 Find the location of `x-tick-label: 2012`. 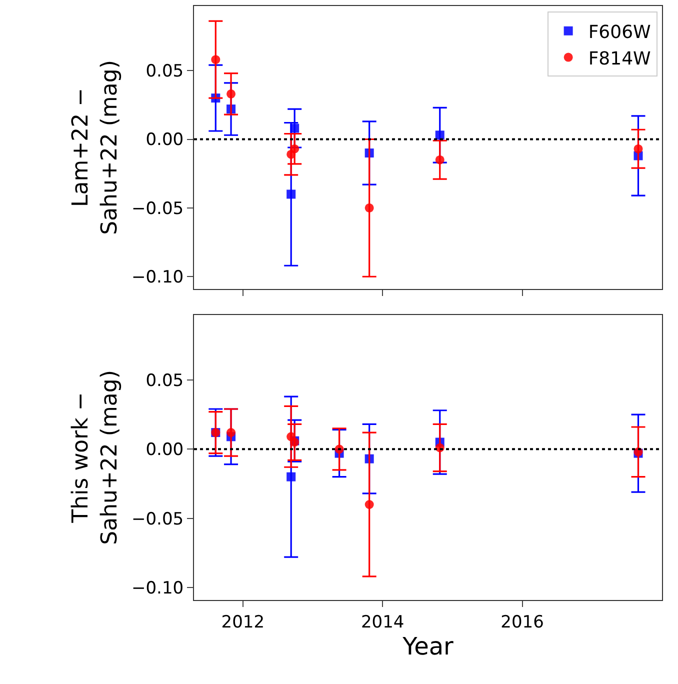

x-tick-label: 2012 is located at coordinates (243, 622).